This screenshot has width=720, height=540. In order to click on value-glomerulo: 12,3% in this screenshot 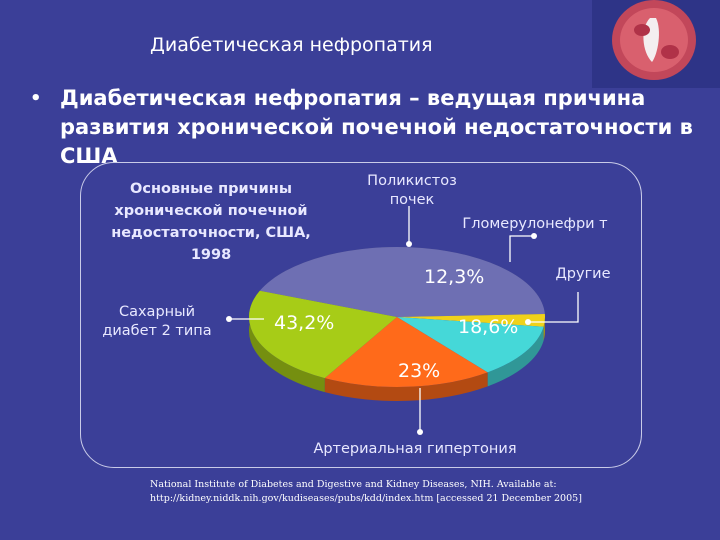, I will do `click(454, 277)`.